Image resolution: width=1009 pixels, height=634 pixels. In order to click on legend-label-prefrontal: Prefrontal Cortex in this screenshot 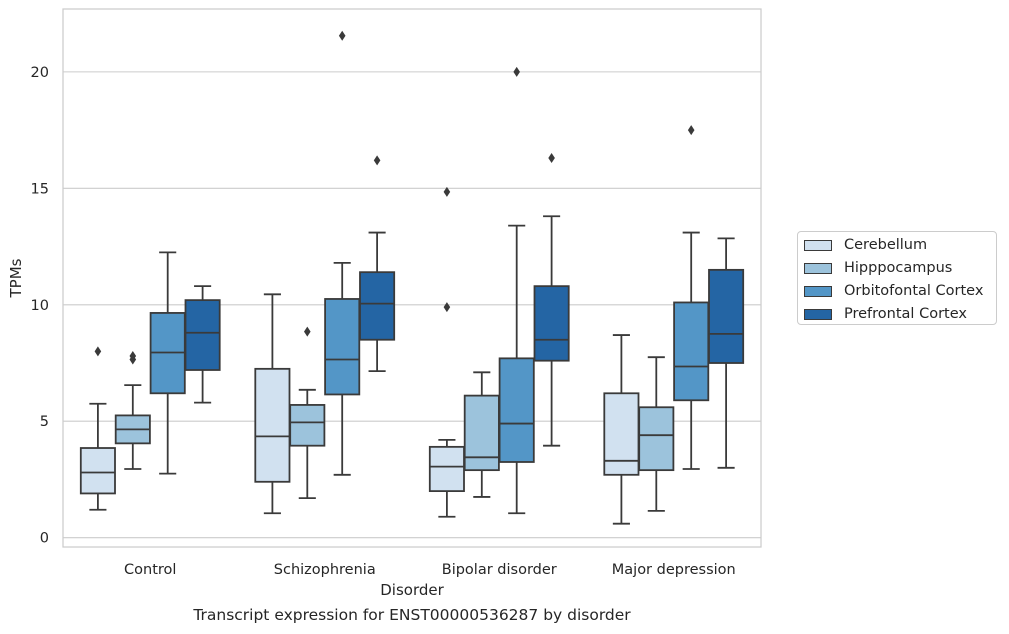, I will do `click(905, 314)`.